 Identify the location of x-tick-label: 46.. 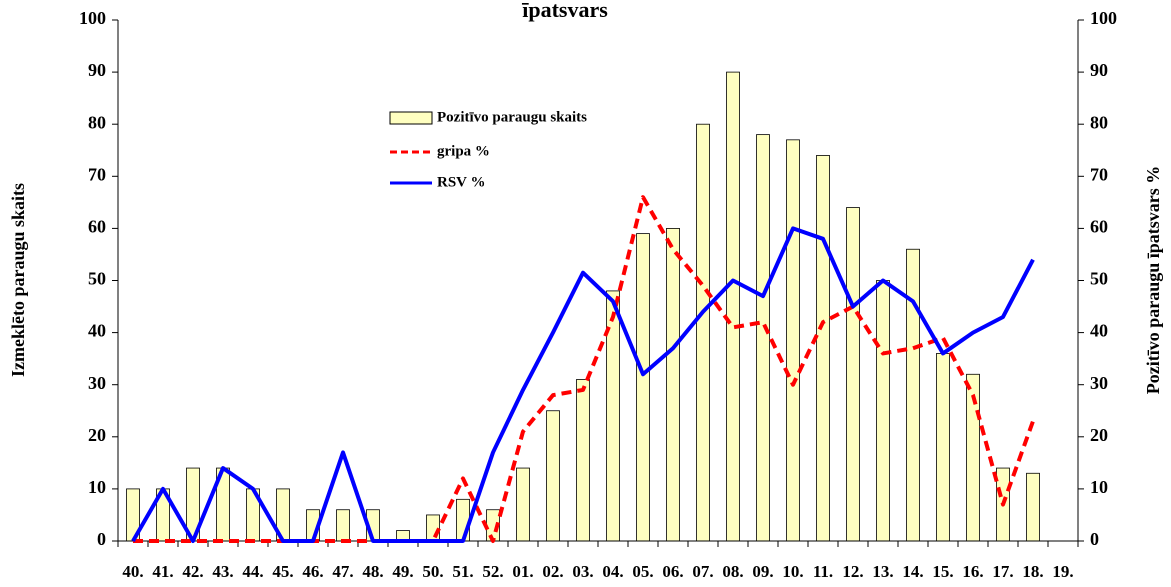
(312, 571).